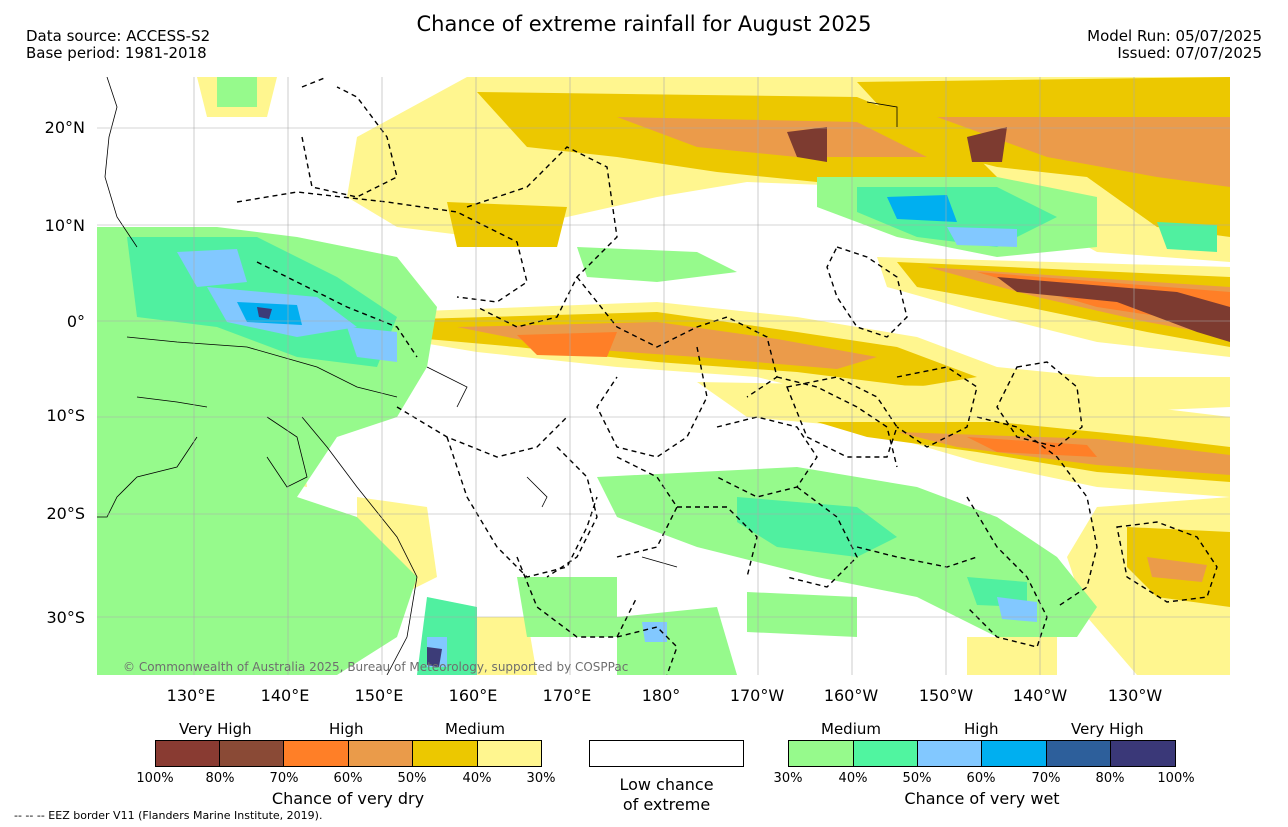 This screenshot has height=827, width=1288. Describe the element at coordinates (475, 729) in the screenshot. I see `dry-group-medium: Medium` at that location.